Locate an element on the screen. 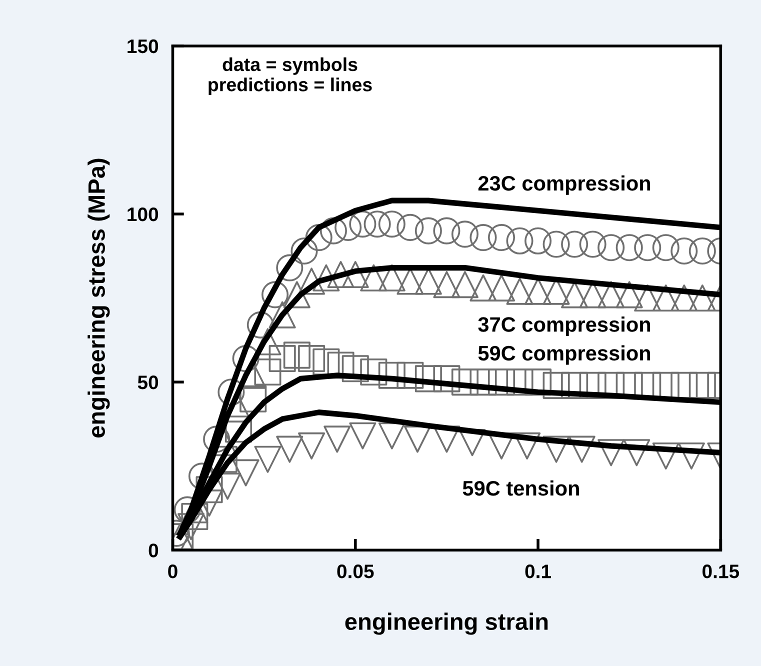 This screenshot has width=761, height=666. x-axis-title: engineering strain is located at coordinates (446, 623).